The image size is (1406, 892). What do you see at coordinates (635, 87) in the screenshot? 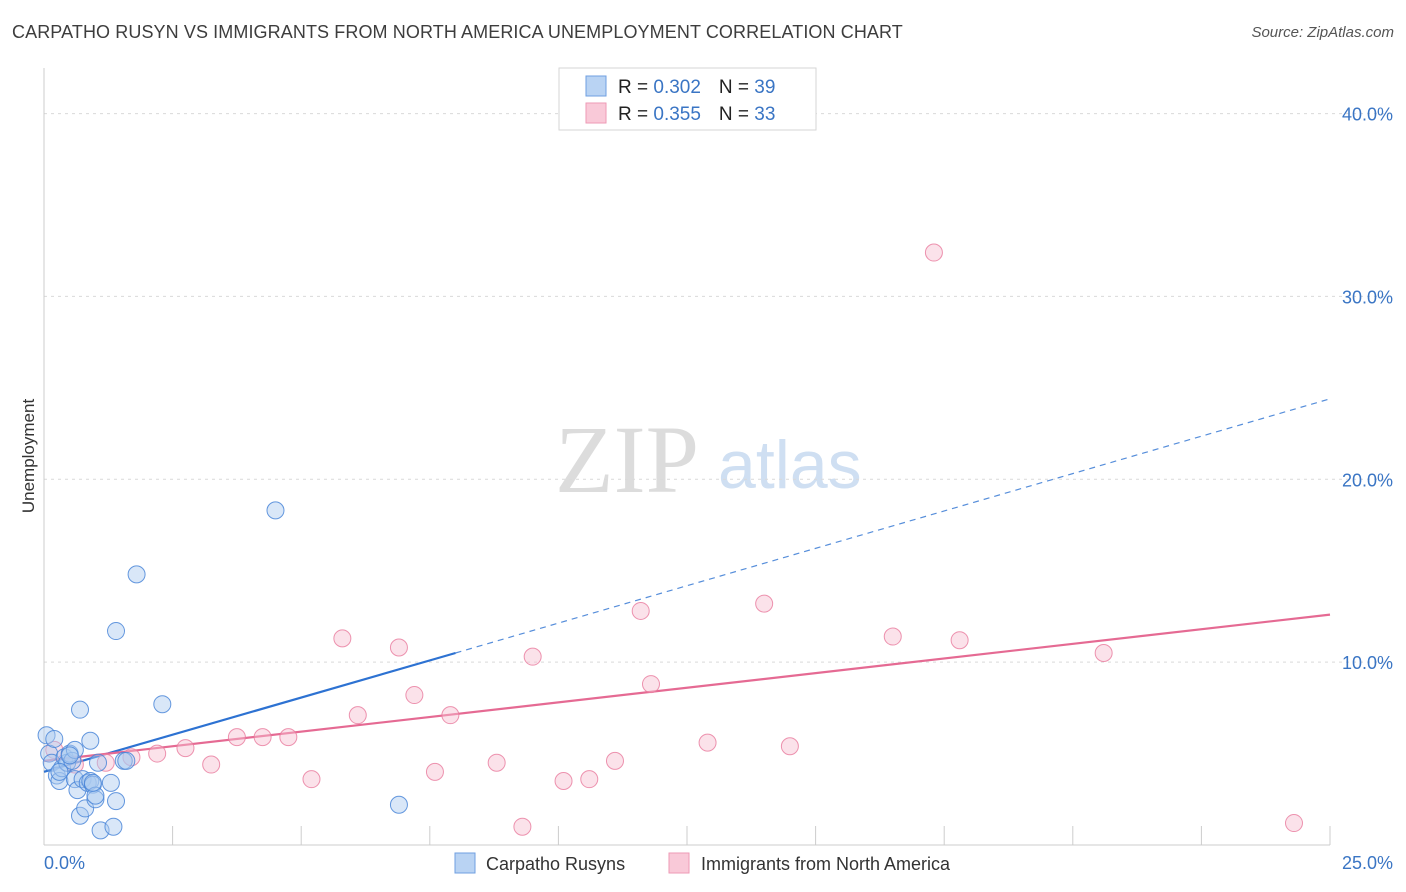
I see `legend-r-label-1: R =` at bounding box center [635, 87].